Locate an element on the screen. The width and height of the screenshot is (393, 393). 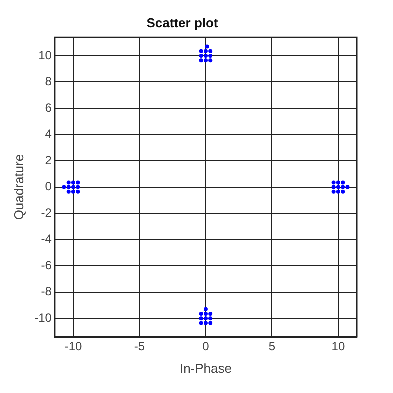
y-tick-label: -10 is located at coordinates (43, 317).